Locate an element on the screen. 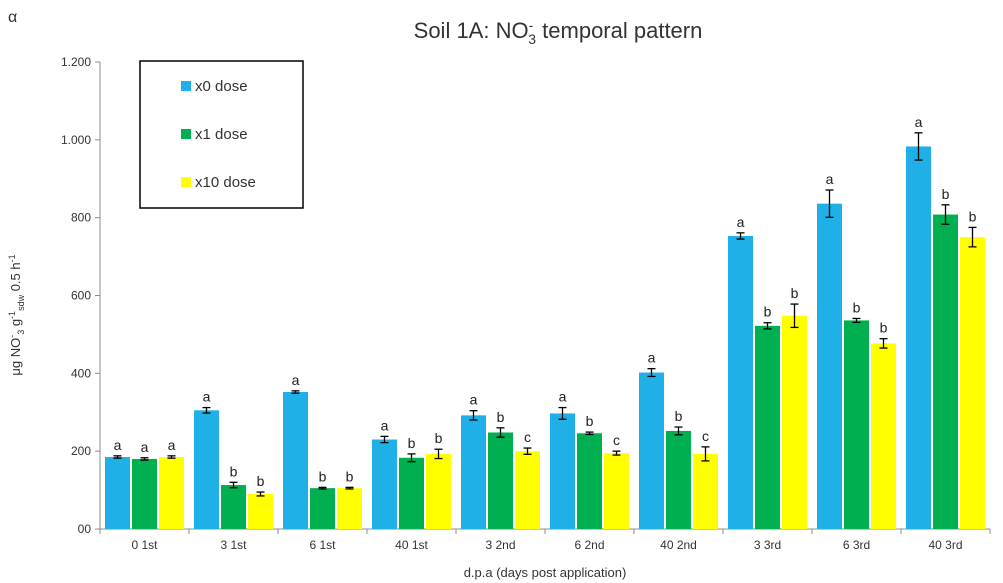  x-tick-label: 0 1st is located at coordinates (144, 545).